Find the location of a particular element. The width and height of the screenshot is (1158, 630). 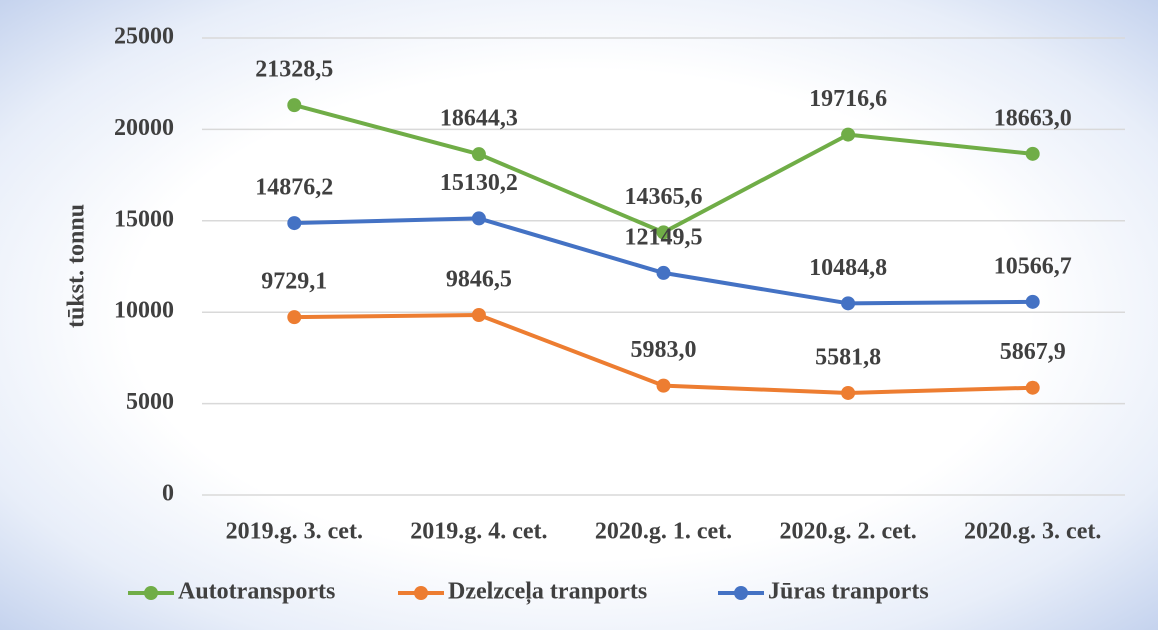

data-label: 5581,8 is located at coordinates (848, 357).